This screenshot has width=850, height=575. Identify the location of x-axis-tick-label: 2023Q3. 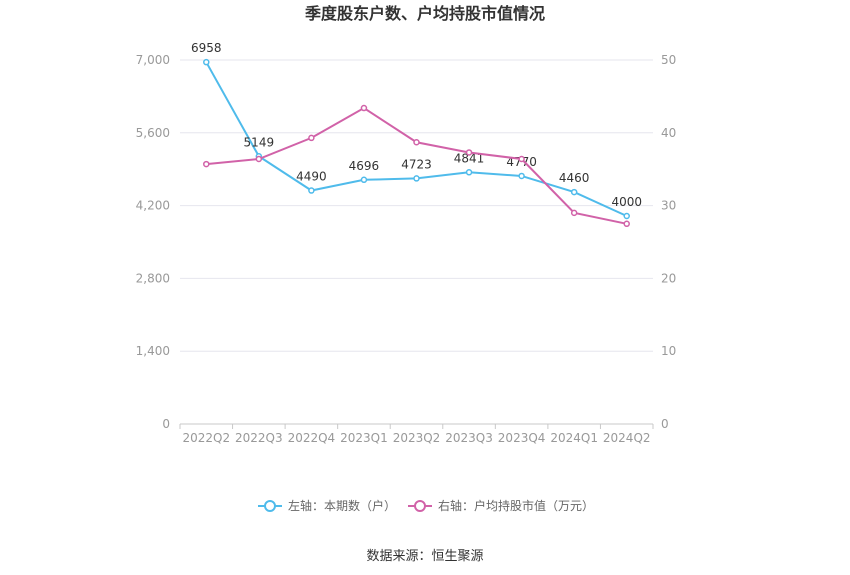
(469, 438).